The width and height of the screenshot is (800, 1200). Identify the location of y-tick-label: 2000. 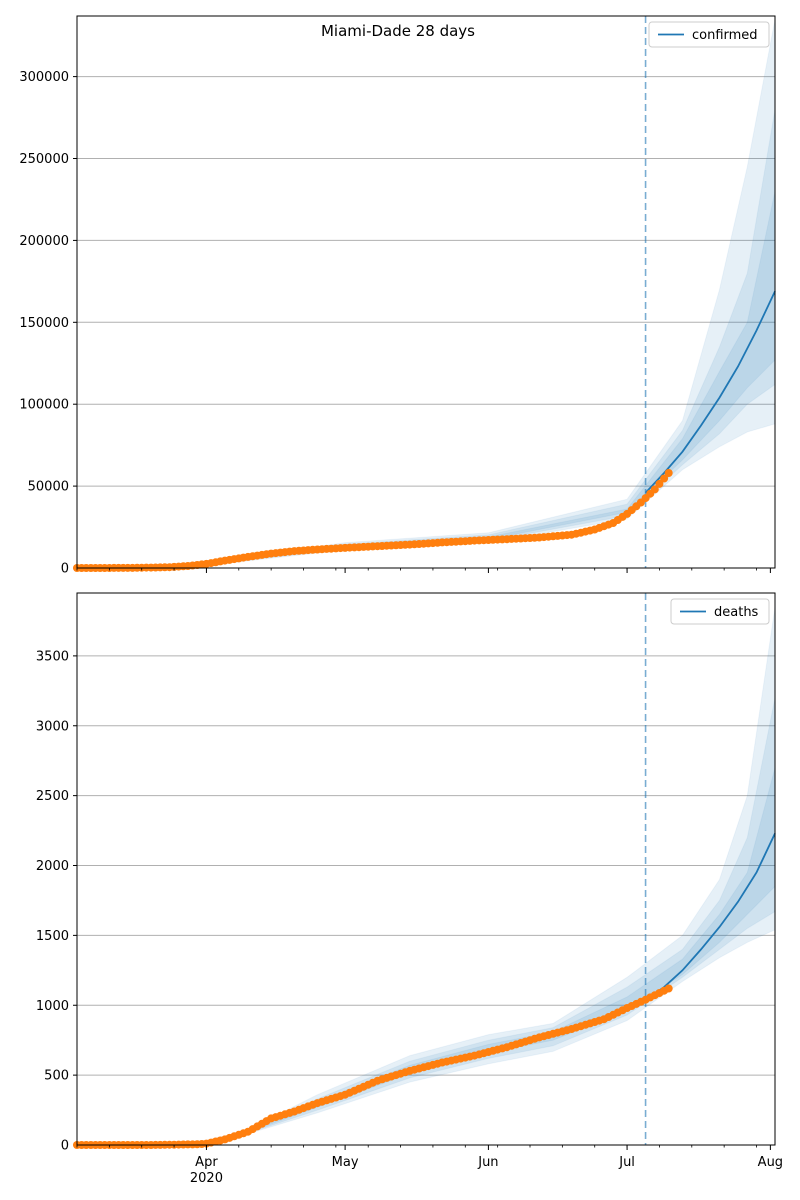
(52, 866).